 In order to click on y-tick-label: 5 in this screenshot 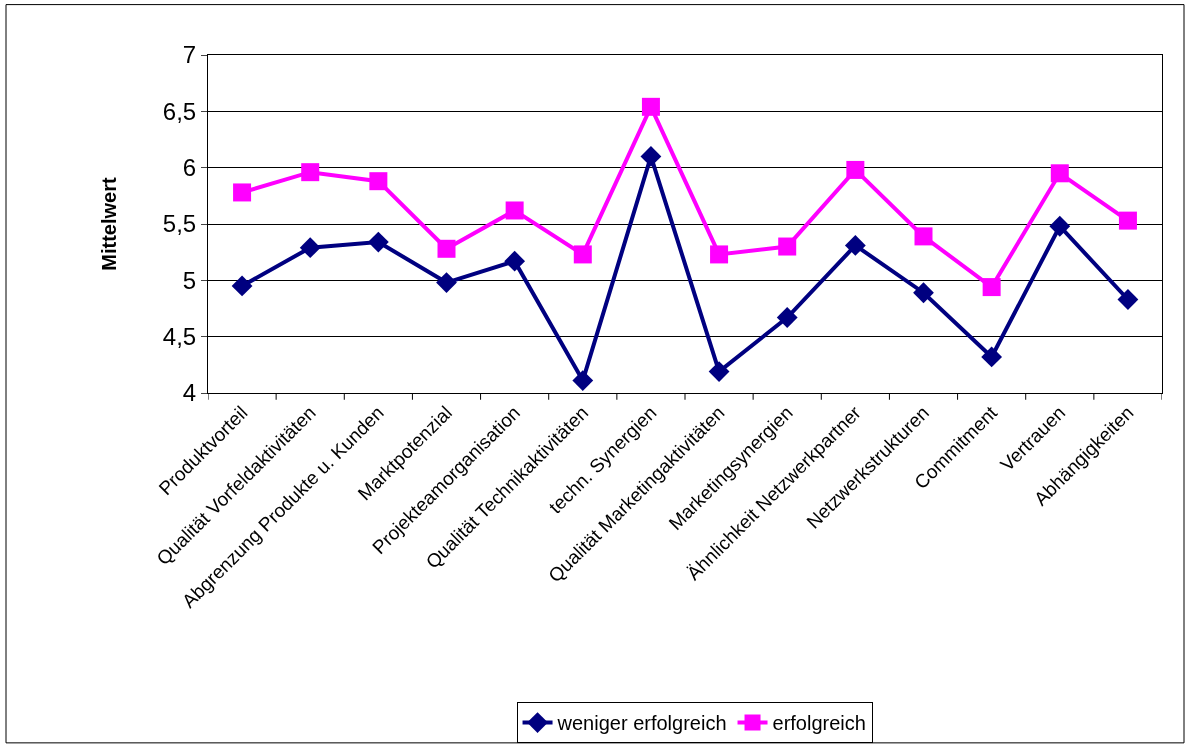, I will do `click(189, 280)`.